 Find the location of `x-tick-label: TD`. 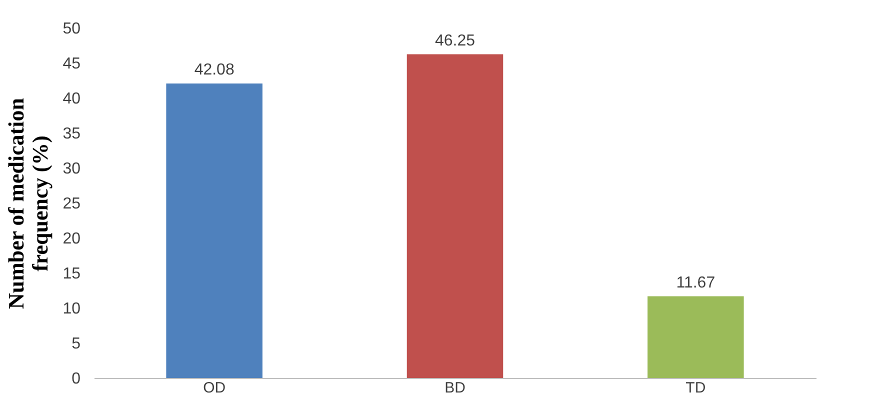

x-tick-label: TD is located at coordinates (696, 388).